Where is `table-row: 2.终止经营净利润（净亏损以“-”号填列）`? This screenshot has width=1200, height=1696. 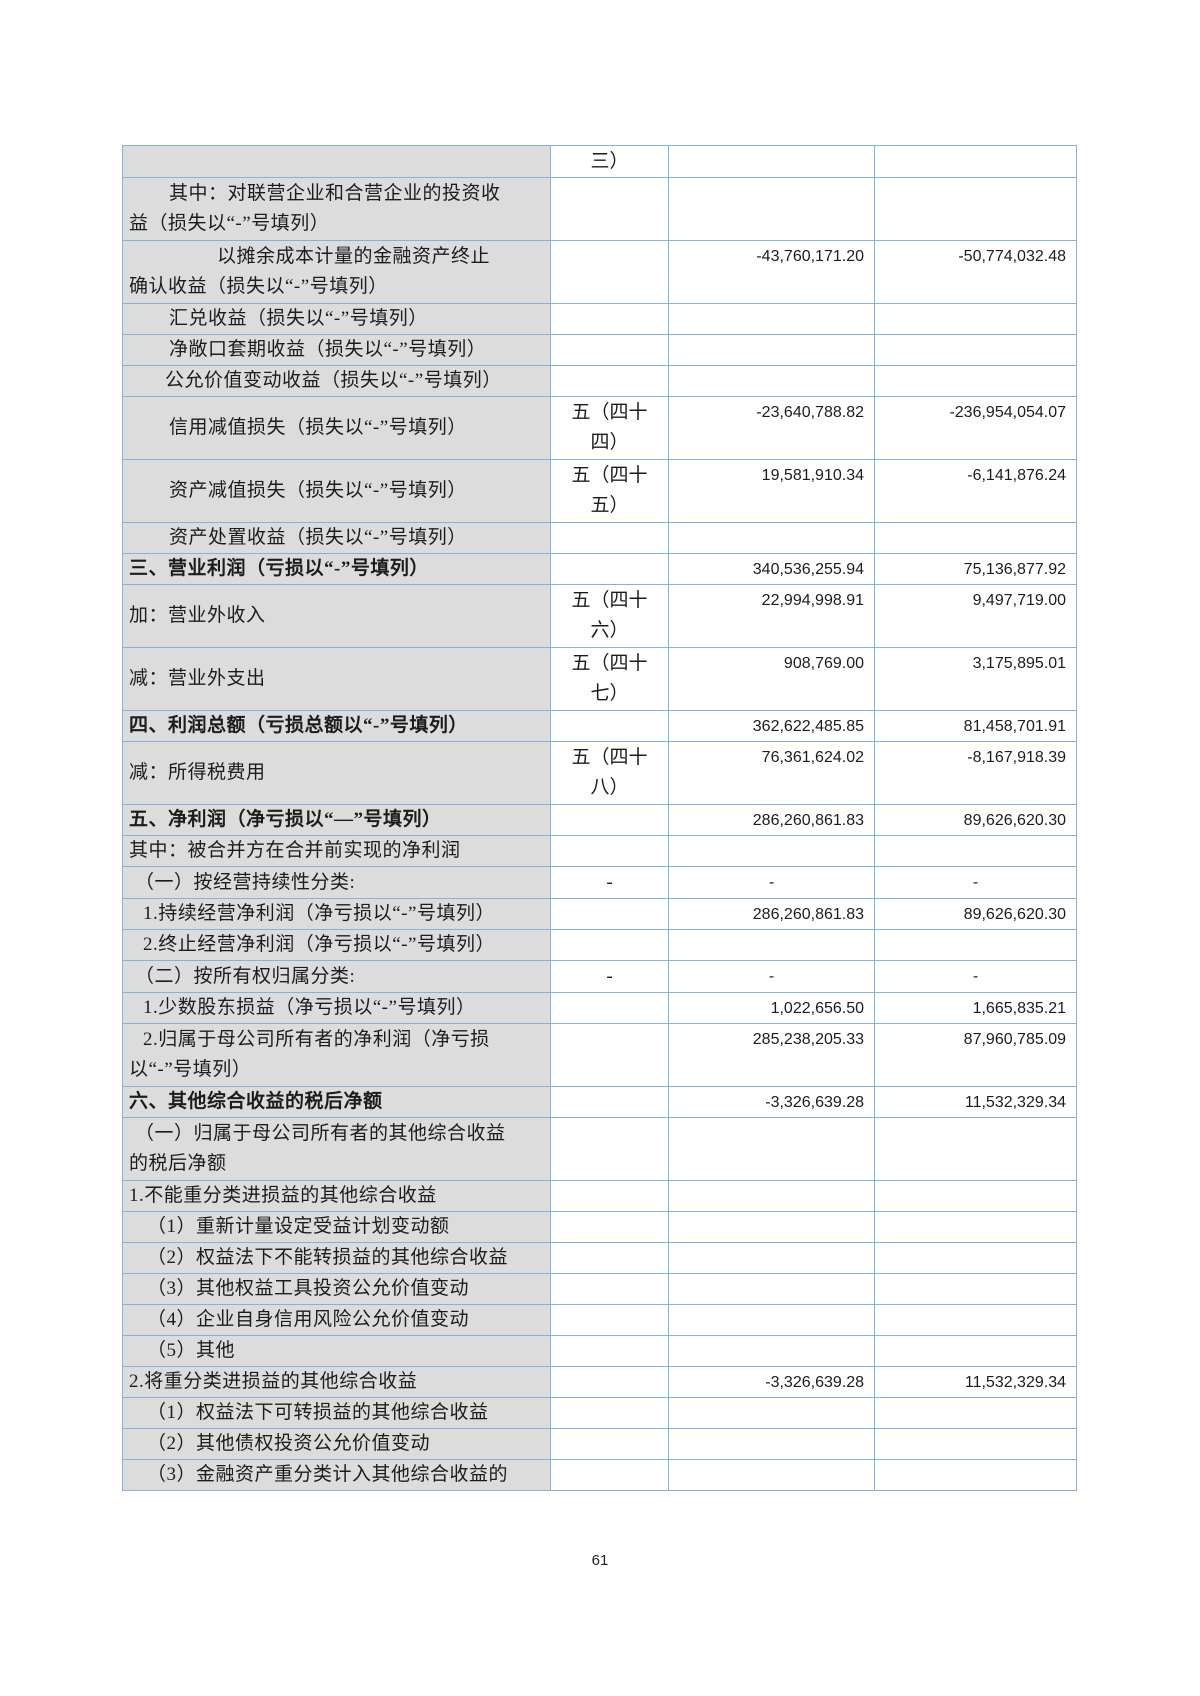 table-row: 2.终止经营净利润（净亏损以“-”号填列） is located at coordinates (599, 945).